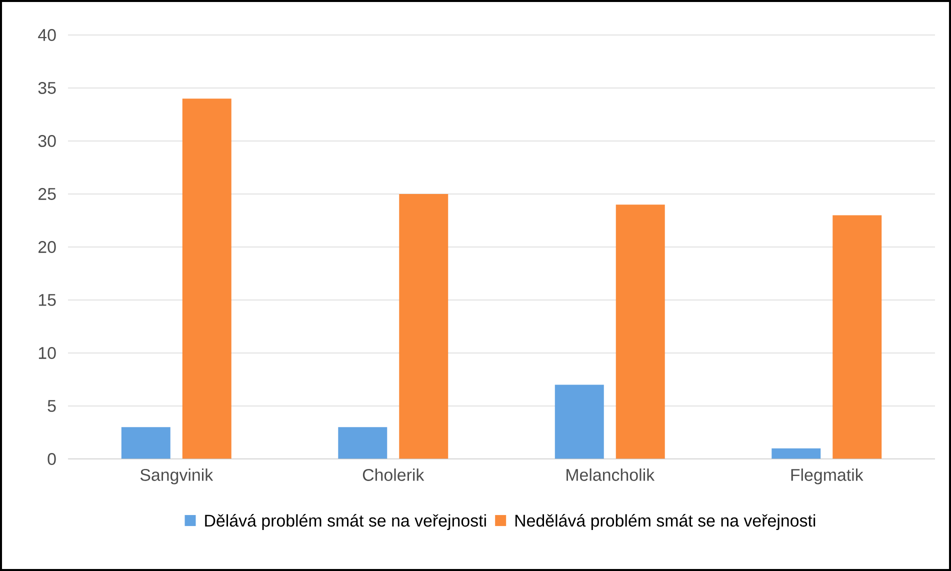 Image resolution: width=951 pixels, height=571 pixels. Describe the element at coordinates (47, 88) in the screenshot. I see `y-tick-label: 35` at that location.